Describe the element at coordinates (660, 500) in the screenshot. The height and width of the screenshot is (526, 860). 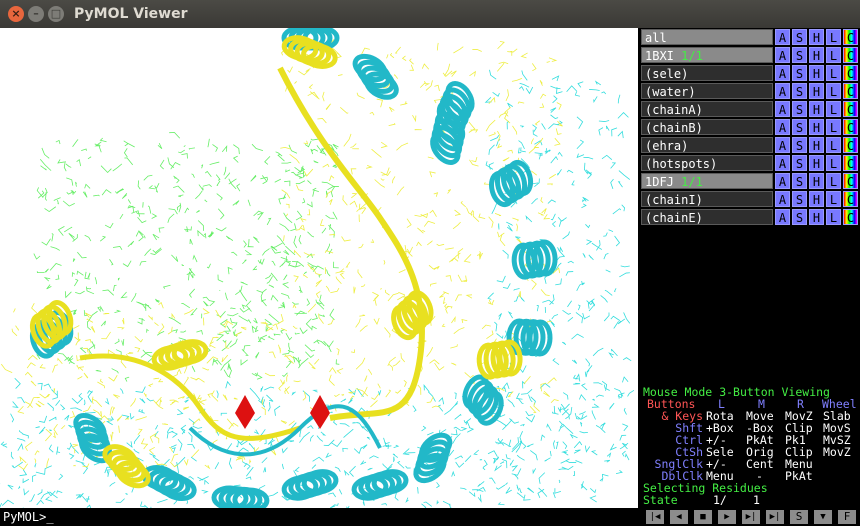
I see `state-label: State` at that location.